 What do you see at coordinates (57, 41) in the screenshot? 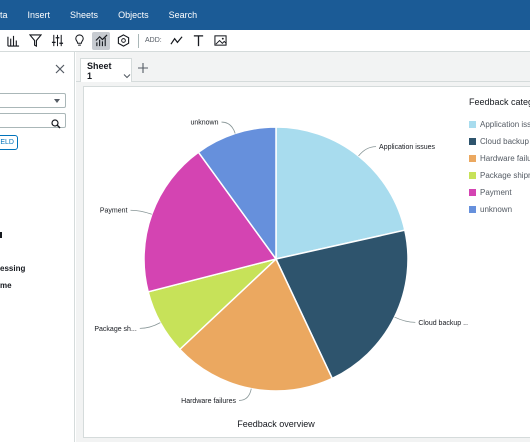
I see `parameters-icon` at bounding box center [57, 41].